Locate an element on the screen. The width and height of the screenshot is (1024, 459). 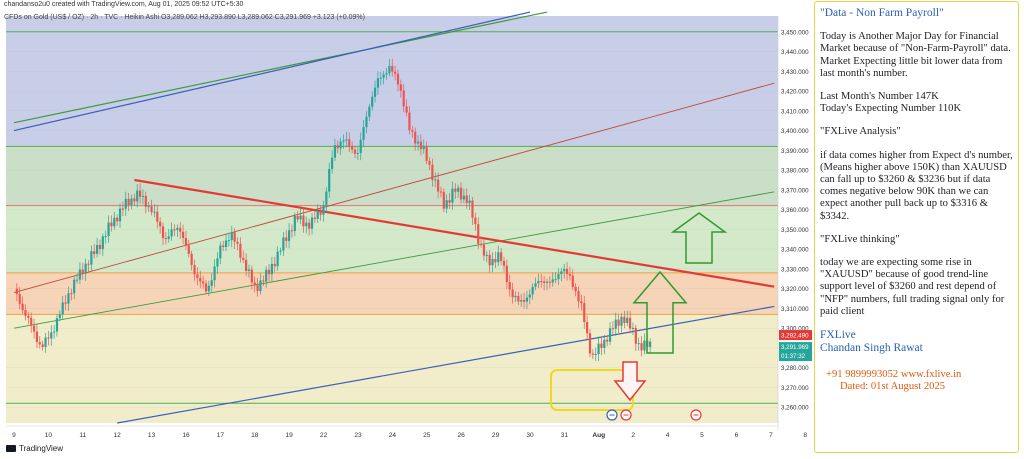
x-tick-label-2: 11 is located at coordinates (82, 435).